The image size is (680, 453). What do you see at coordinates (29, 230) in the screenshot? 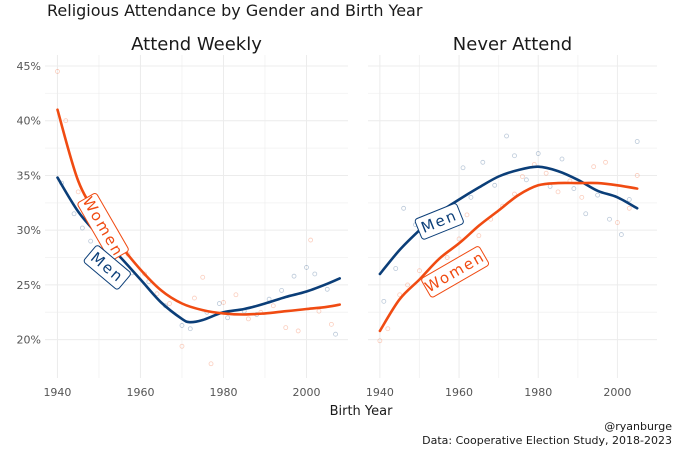
I see `y-tick-label: 30%` at bounding box center [29, 230].